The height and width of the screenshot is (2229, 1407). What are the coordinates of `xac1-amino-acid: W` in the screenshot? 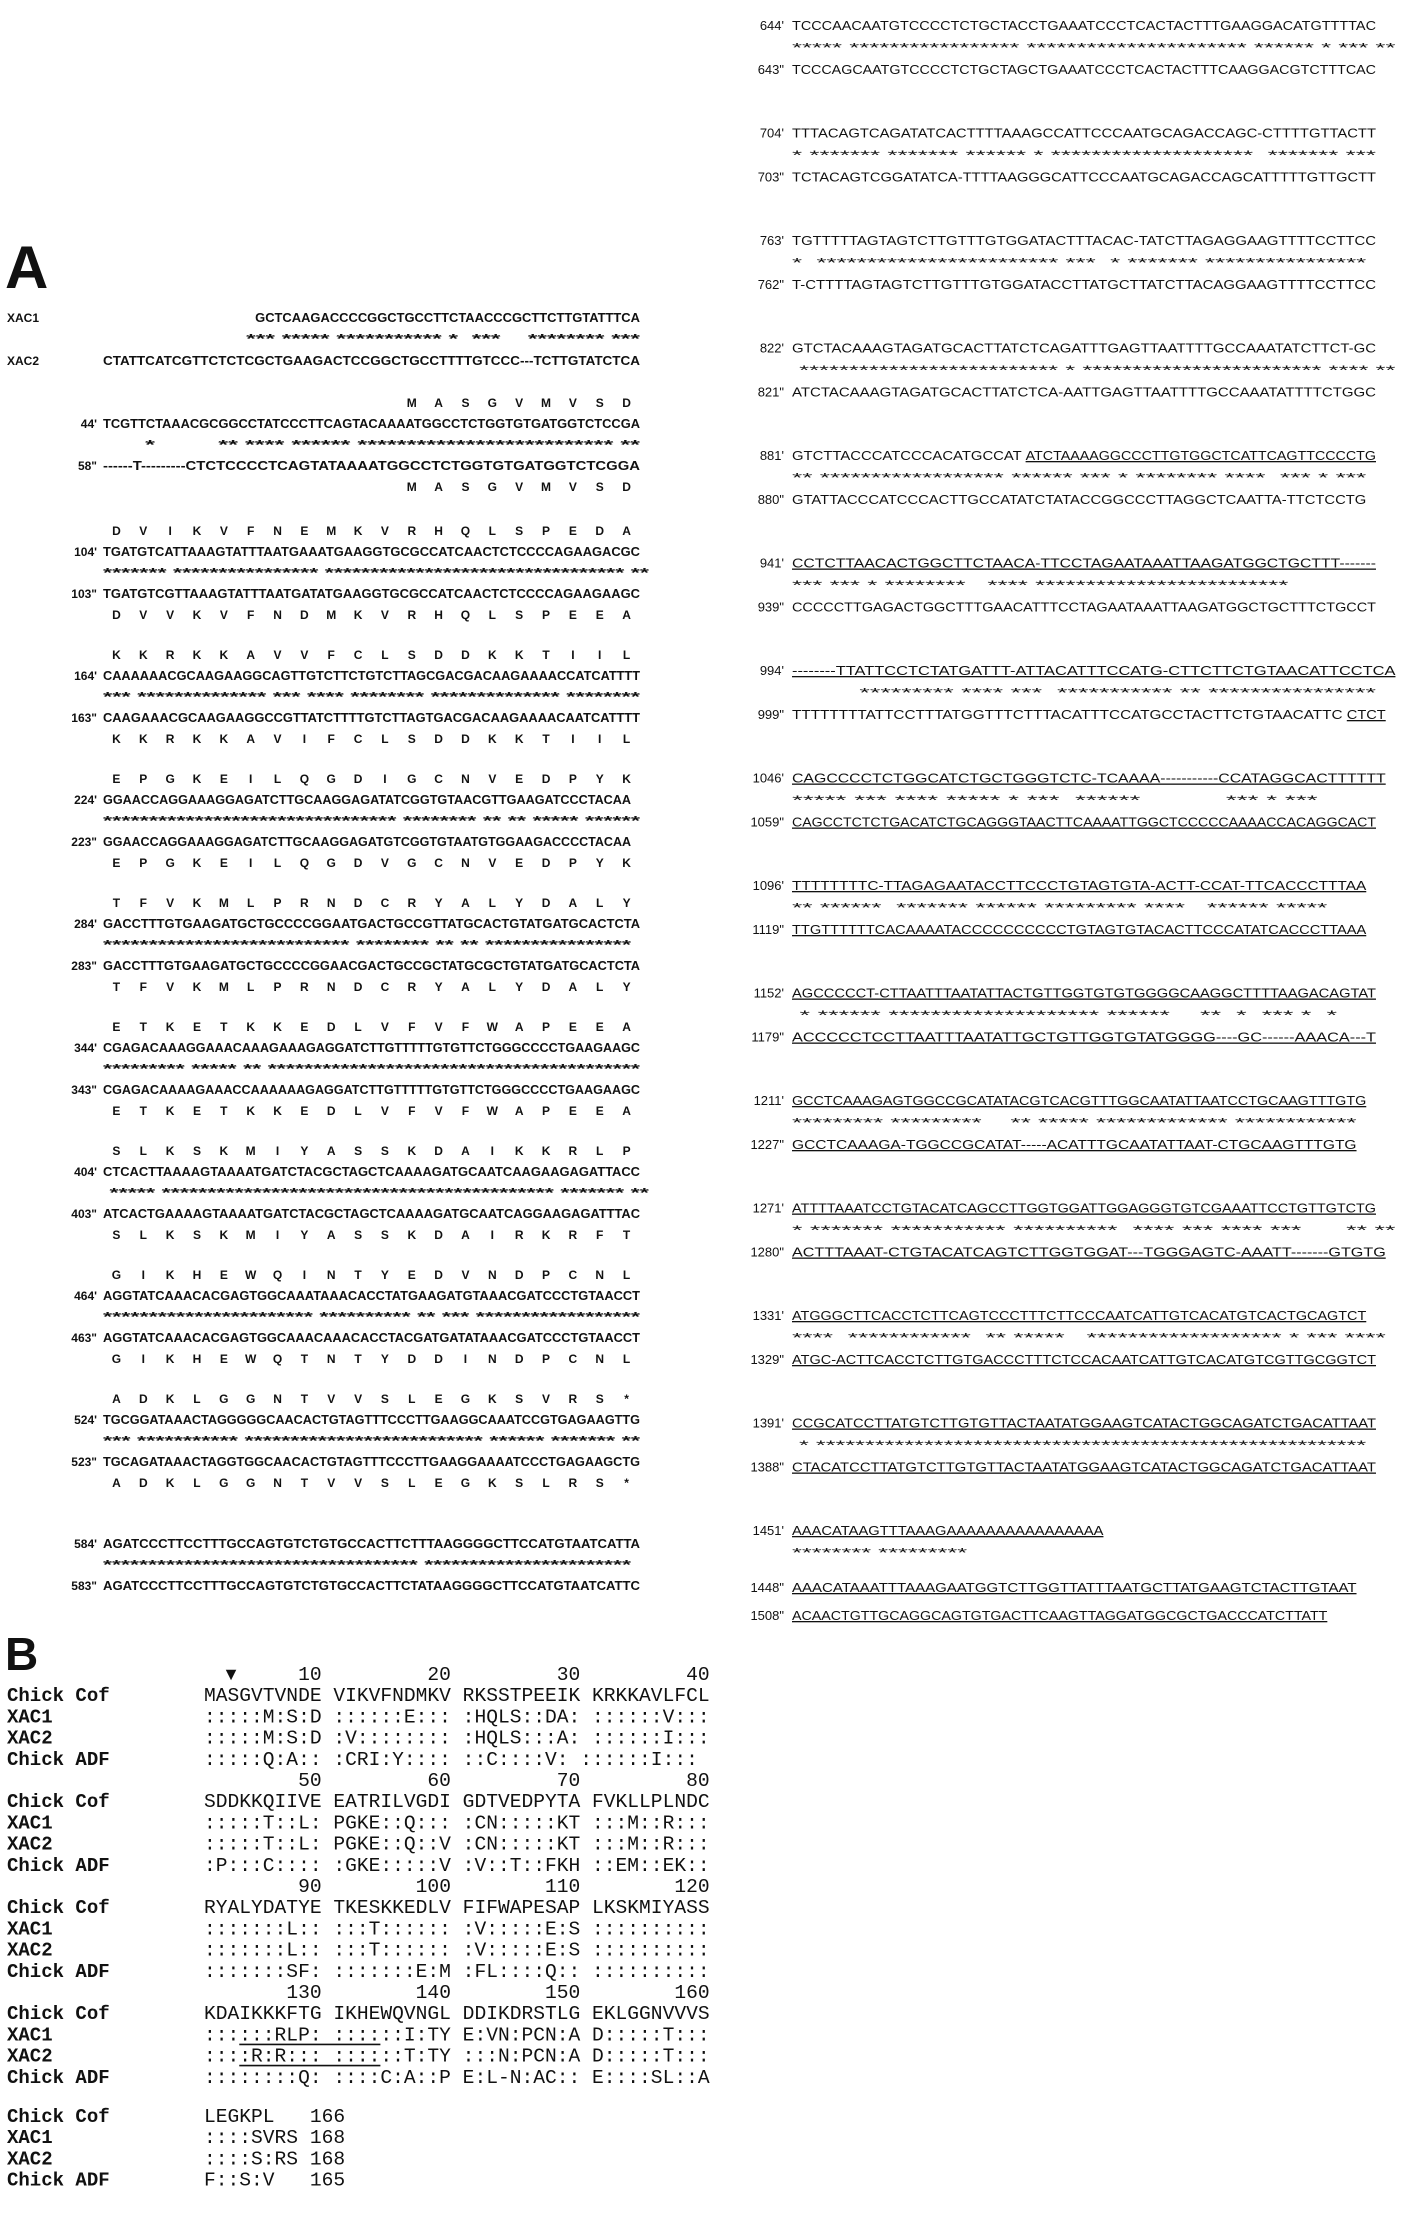 It's located at (251, 1275).